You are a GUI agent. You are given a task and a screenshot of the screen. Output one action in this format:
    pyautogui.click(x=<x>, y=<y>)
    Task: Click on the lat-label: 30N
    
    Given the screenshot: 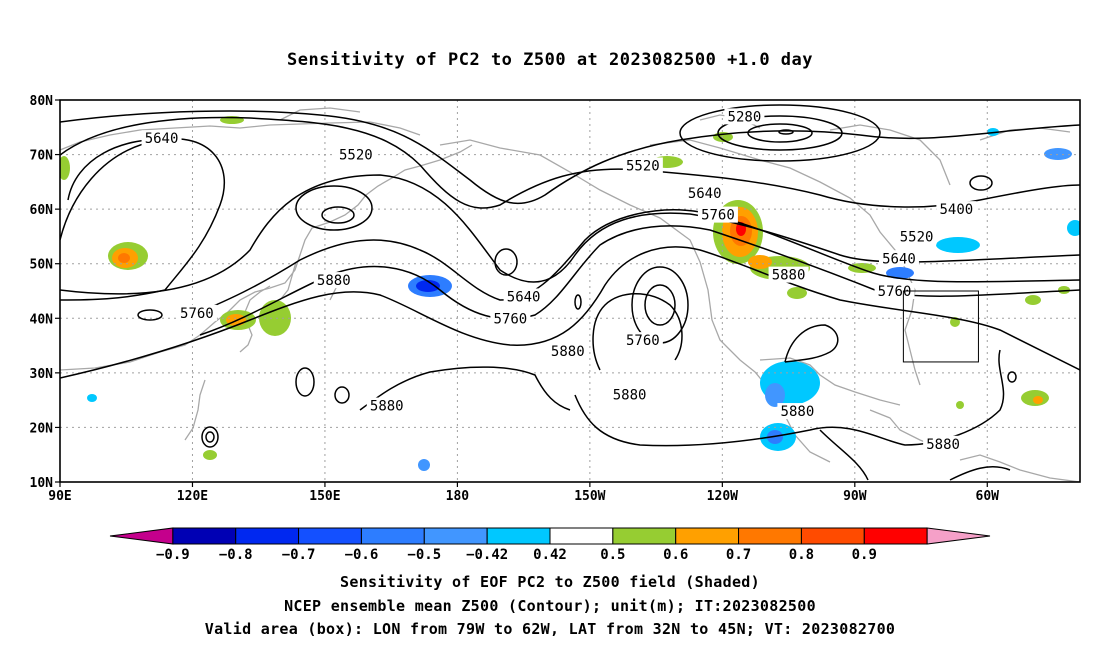 What is the action you would take?
    pyautogui.click(x=42, y=374)
    